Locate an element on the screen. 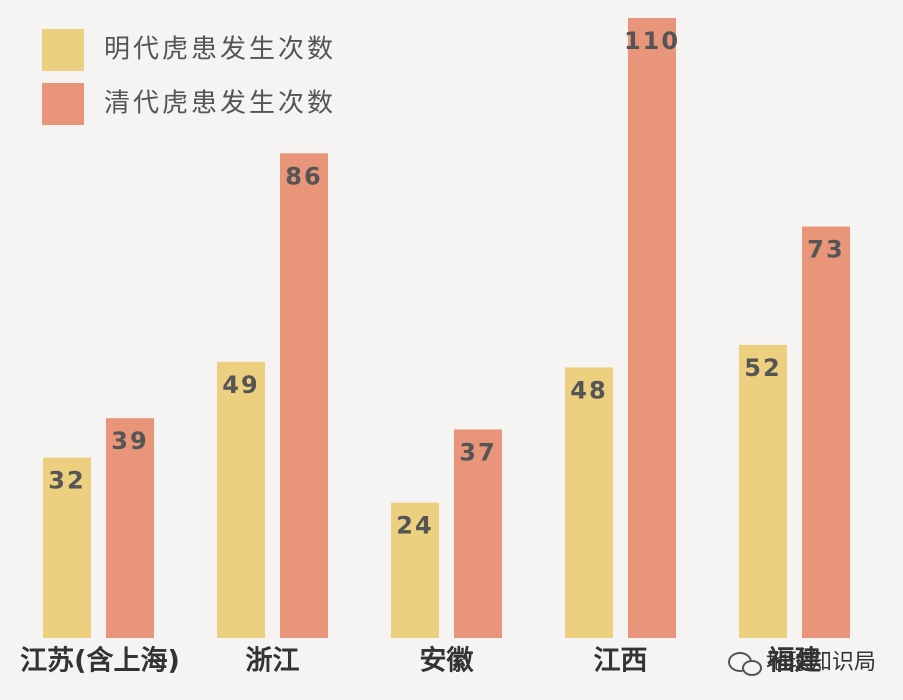  category-label: 江西 is located at coordinates (621, 661).